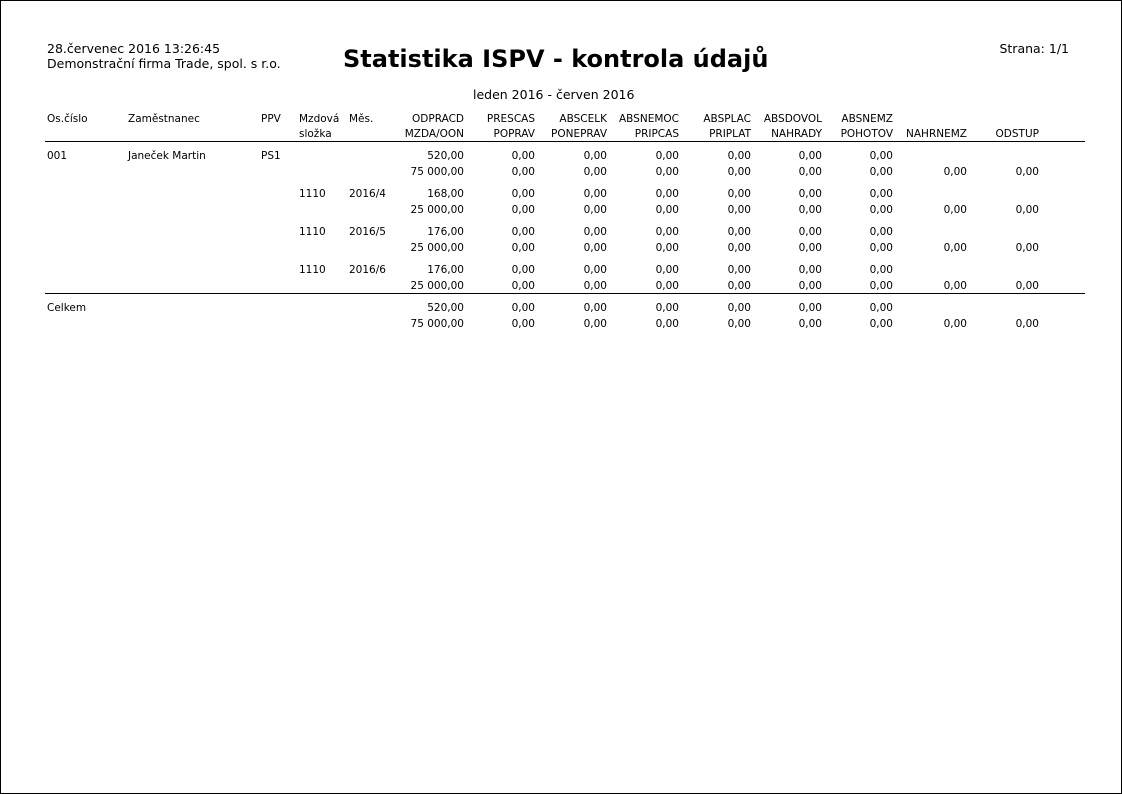  I want to click on col-header: ABSCELK, so click(583, 119).